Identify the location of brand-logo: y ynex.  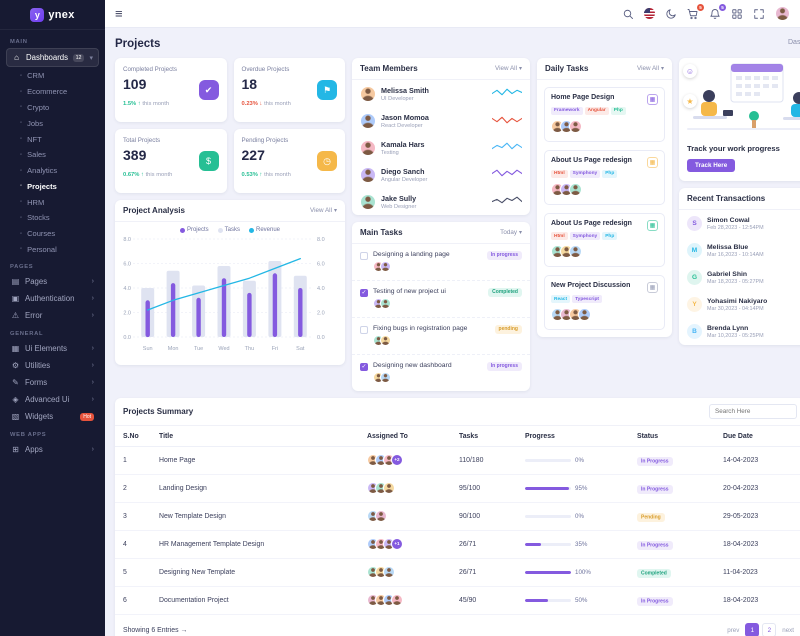
(52, 15).